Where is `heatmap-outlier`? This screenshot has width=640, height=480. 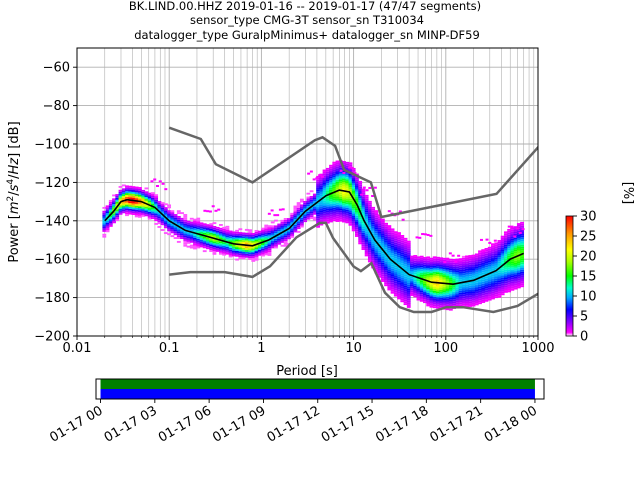 heatmap-outlier is located at coordinates (160, 181).